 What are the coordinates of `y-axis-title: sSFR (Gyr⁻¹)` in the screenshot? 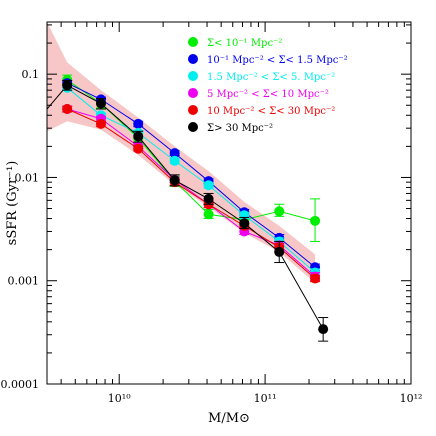 It's located at (12, 203).